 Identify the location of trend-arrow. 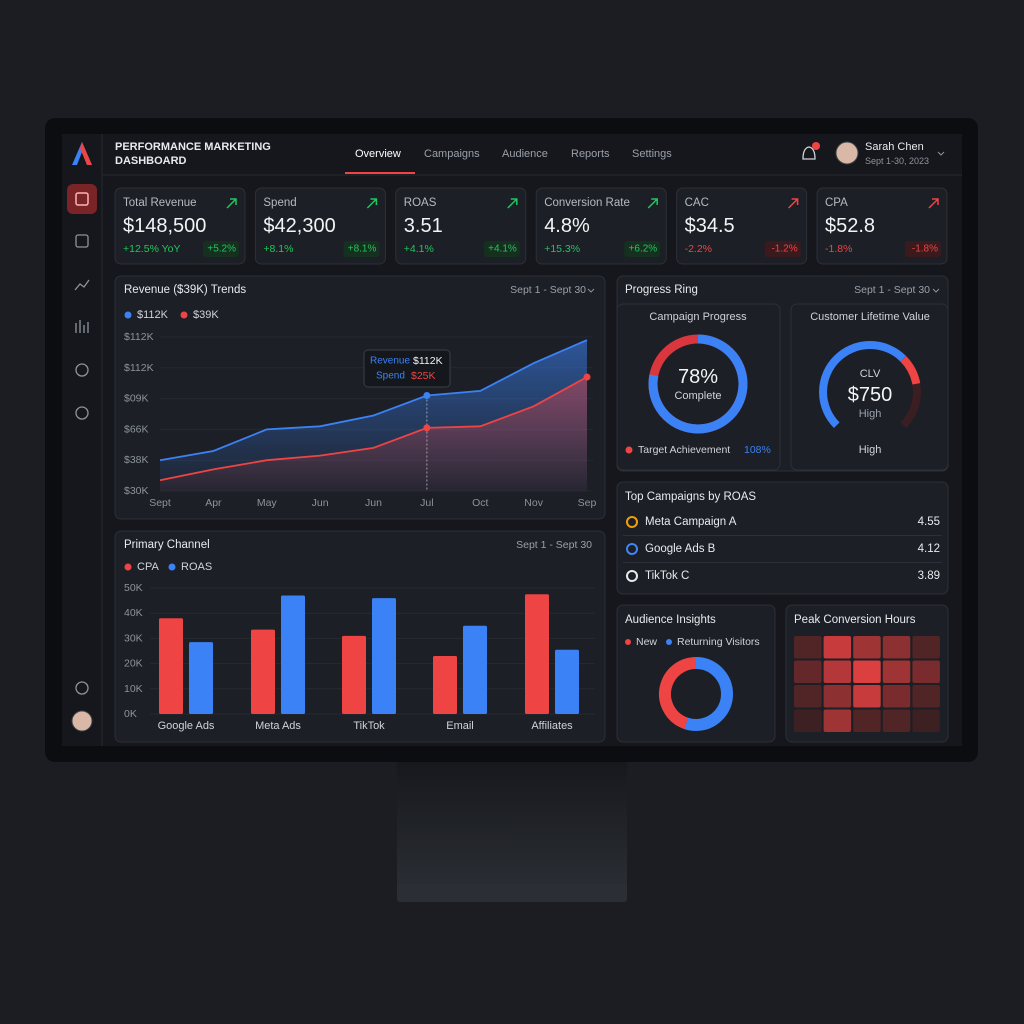
(231, 203).